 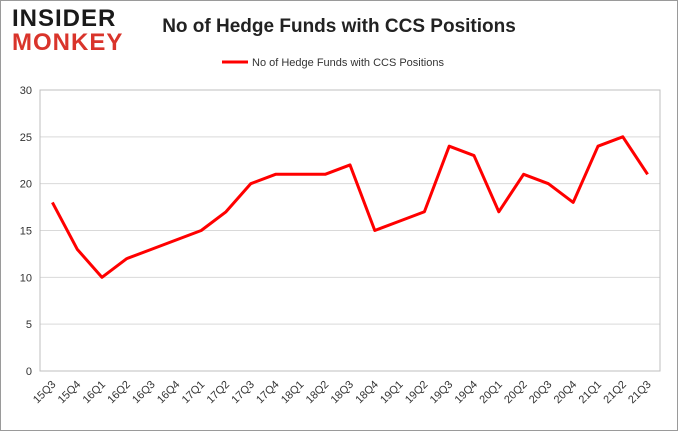 I want to click on y-tick-label: 20, so click(x=26, y=185).